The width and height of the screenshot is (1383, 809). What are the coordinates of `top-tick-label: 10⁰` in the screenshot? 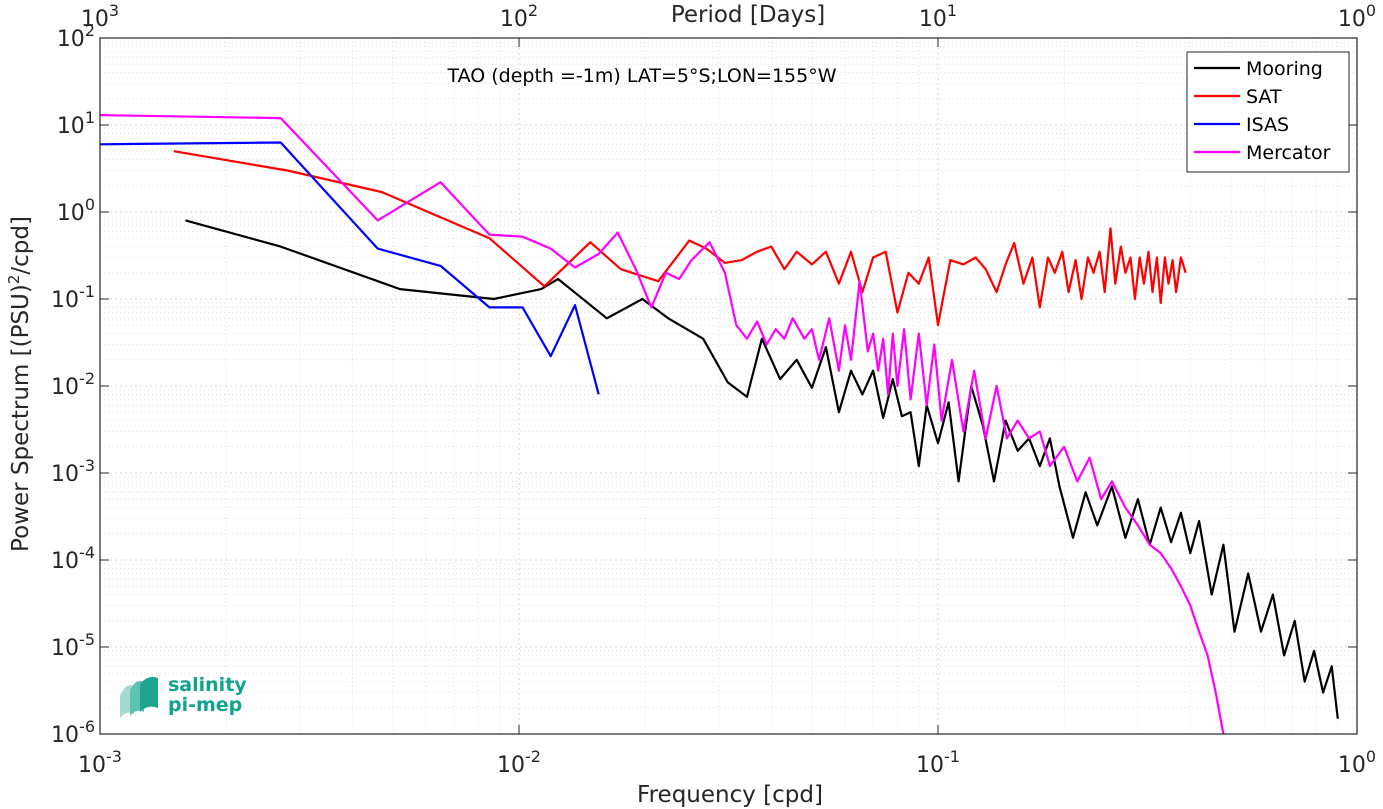 It's located at (1357, 16).